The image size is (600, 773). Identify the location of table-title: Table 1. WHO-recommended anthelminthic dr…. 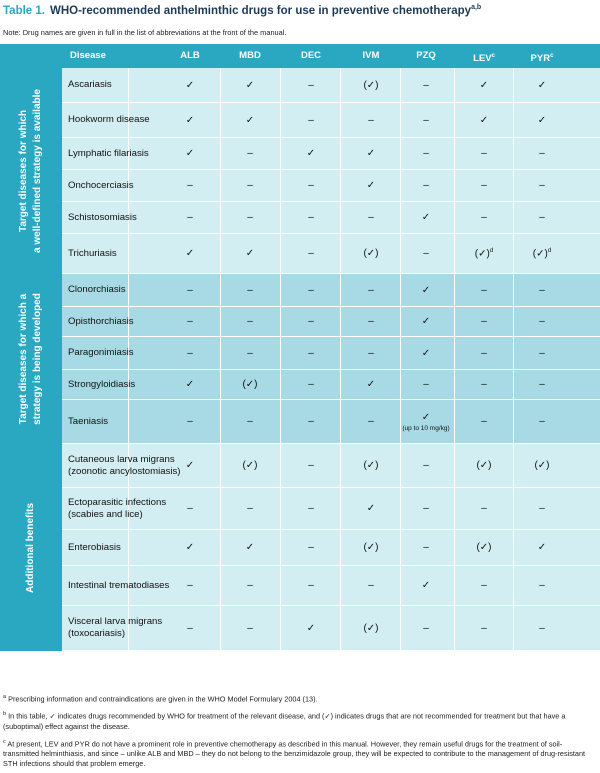
(300, 12).